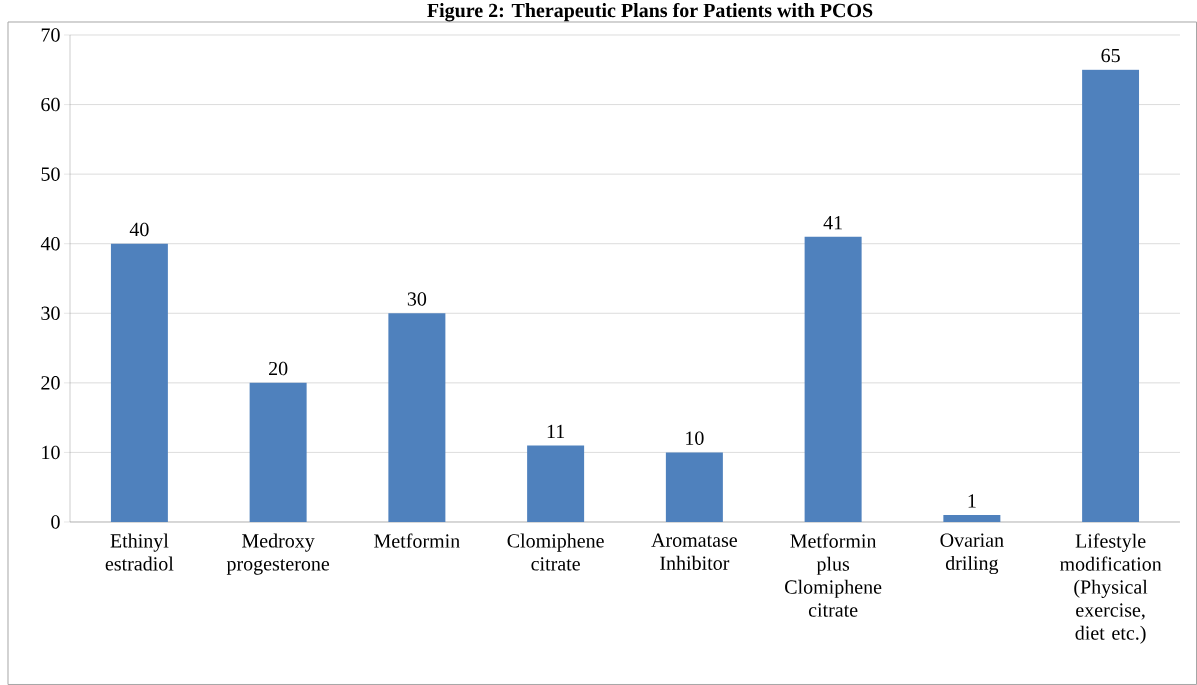  What do you see at coordinates (50, 243) in the screenshot?
I see `y-tick-label: 40` at bounding box center [50, 243].